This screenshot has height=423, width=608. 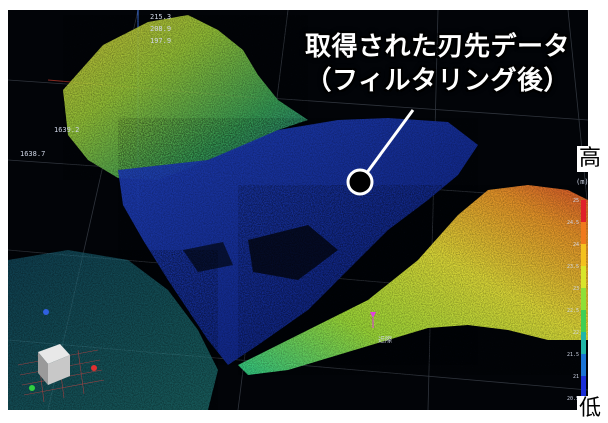 What do you see at coordinates (573, 399) in the screenshot?
I see `legend-tick-label: 20.5` at bounding box center [573, 399].